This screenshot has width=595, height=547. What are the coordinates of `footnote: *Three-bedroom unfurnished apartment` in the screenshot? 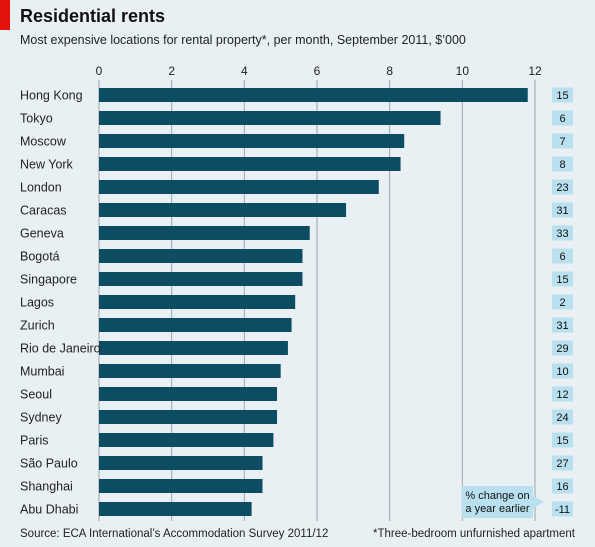 It's located at (473, 534).